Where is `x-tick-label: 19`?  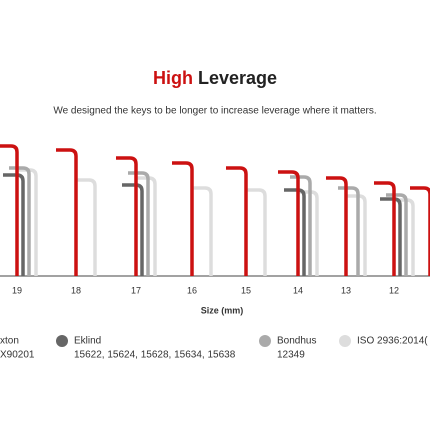 x-tick-label: 19 is located at coordinates (17, 290).